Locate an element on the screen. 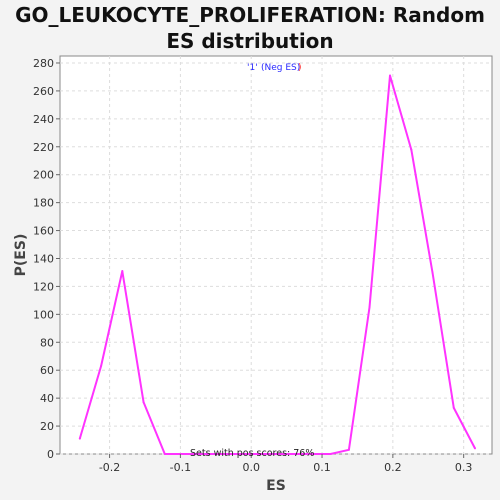 Image resolution: width=500 pixels, height=500 pixels. y-tick-label: 220 is located at coordinates (43, 147).